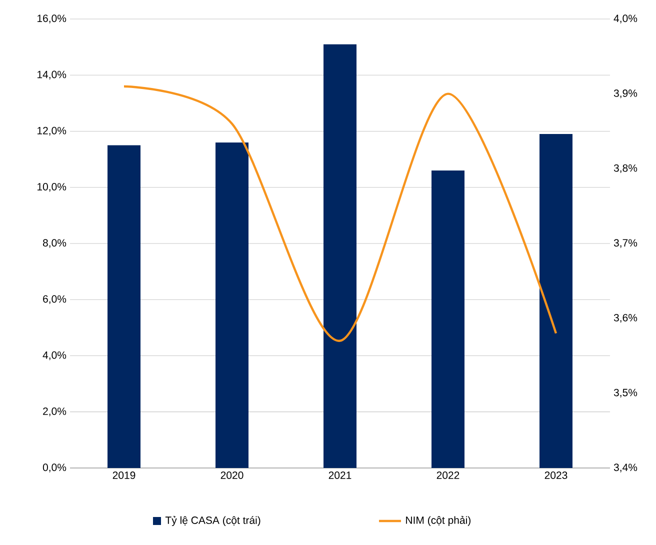  Describe the element at coordinates (626, 468) in the screenshot. I see `y2-tick-label: 3,4%` at that location.